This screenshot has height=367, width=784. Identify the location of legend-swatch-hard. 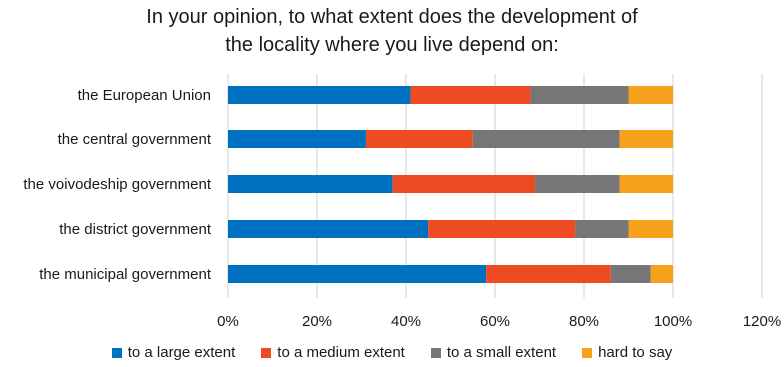
(587, 352).